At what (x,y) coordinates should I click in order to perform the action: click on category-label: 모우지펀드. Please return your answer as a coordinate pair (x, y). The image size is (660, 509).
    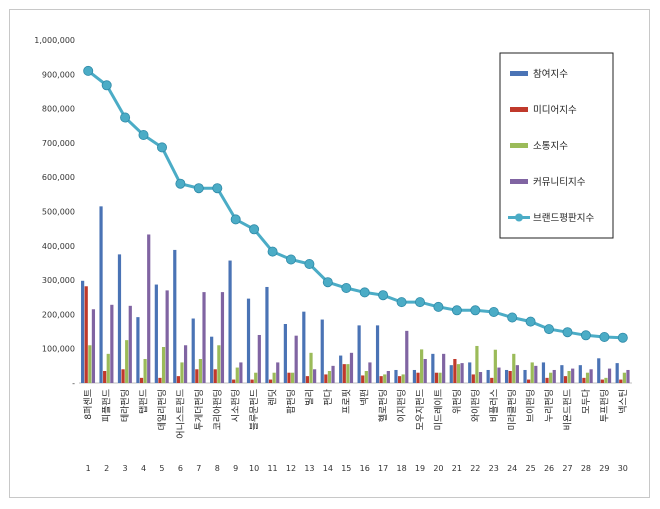
    Looking at the image, I should click on (420, 409).